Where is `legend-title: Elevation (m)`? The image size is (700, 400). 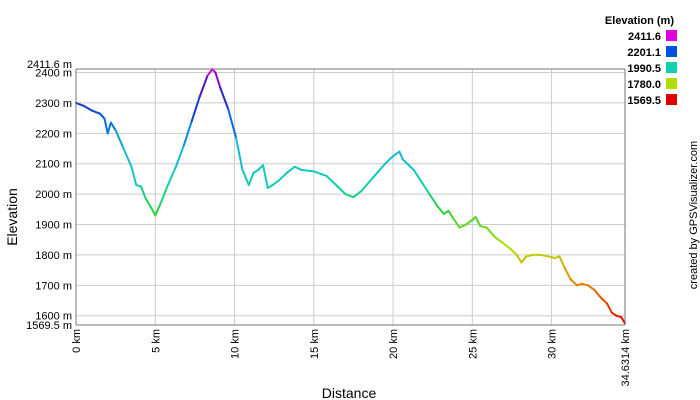 legend-title: Elevation (m) is located at coordinates (639, 21).